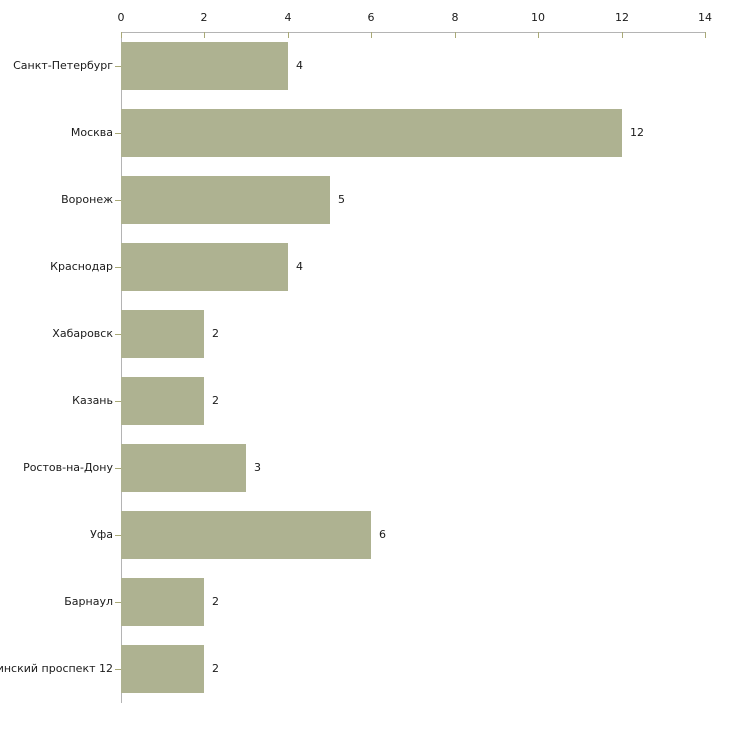 This screenshot has width=730, height=730. Describe the element at coordinates (101, 534) in the screenshot. I see `y-axis-category-label: Уфа` at that location.